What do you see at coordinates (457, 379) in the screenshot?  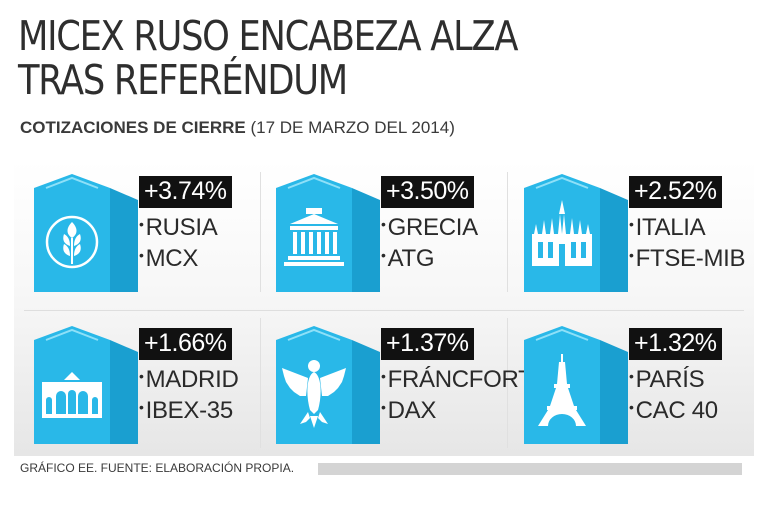 I see `country-label: •FRÁNCFORT` at bounding box center [457, 379].